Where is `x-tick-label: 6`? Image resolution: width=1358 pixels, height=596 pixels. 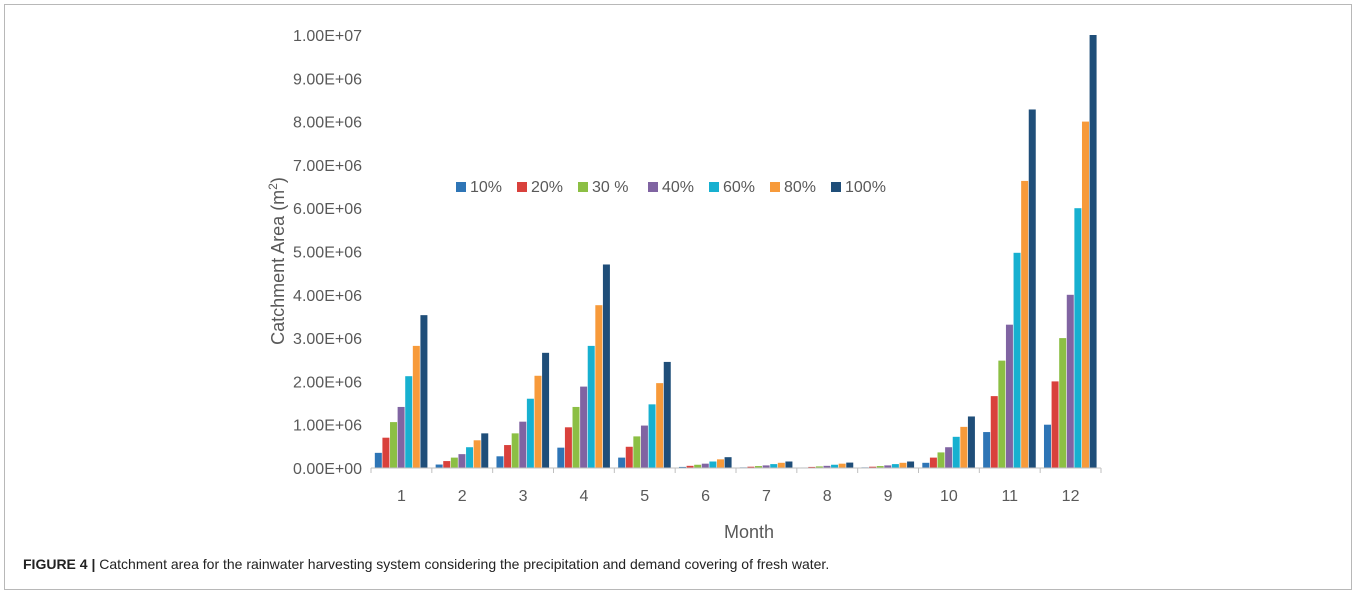
x-tick-label: 6 is located at coordinates (705, 496).